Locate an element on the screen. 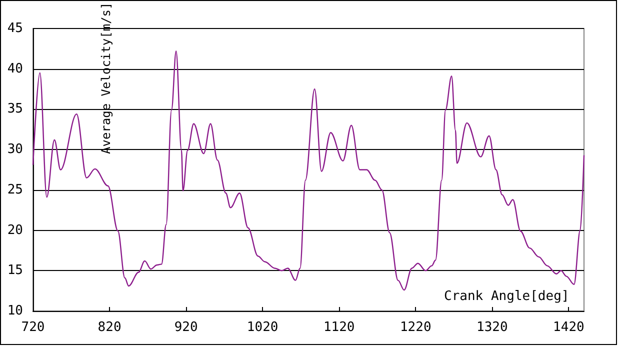  y-tick-label: 45 is located at coordinates (15, 28).